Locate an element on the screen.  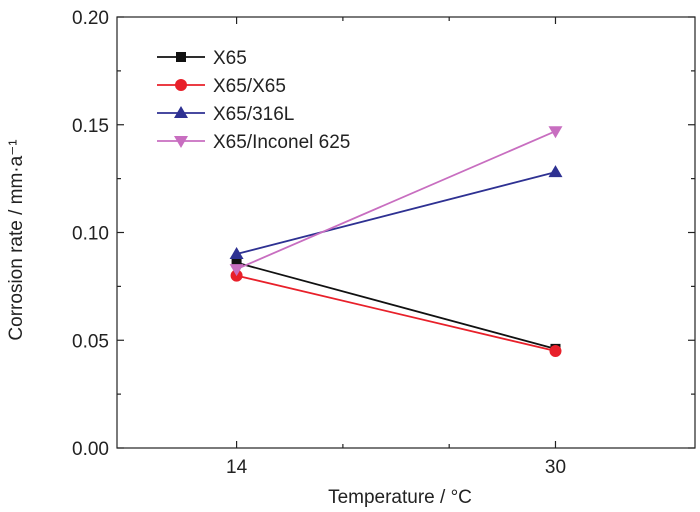
series-line-x65-x65 is located at coordinates (396, 313).